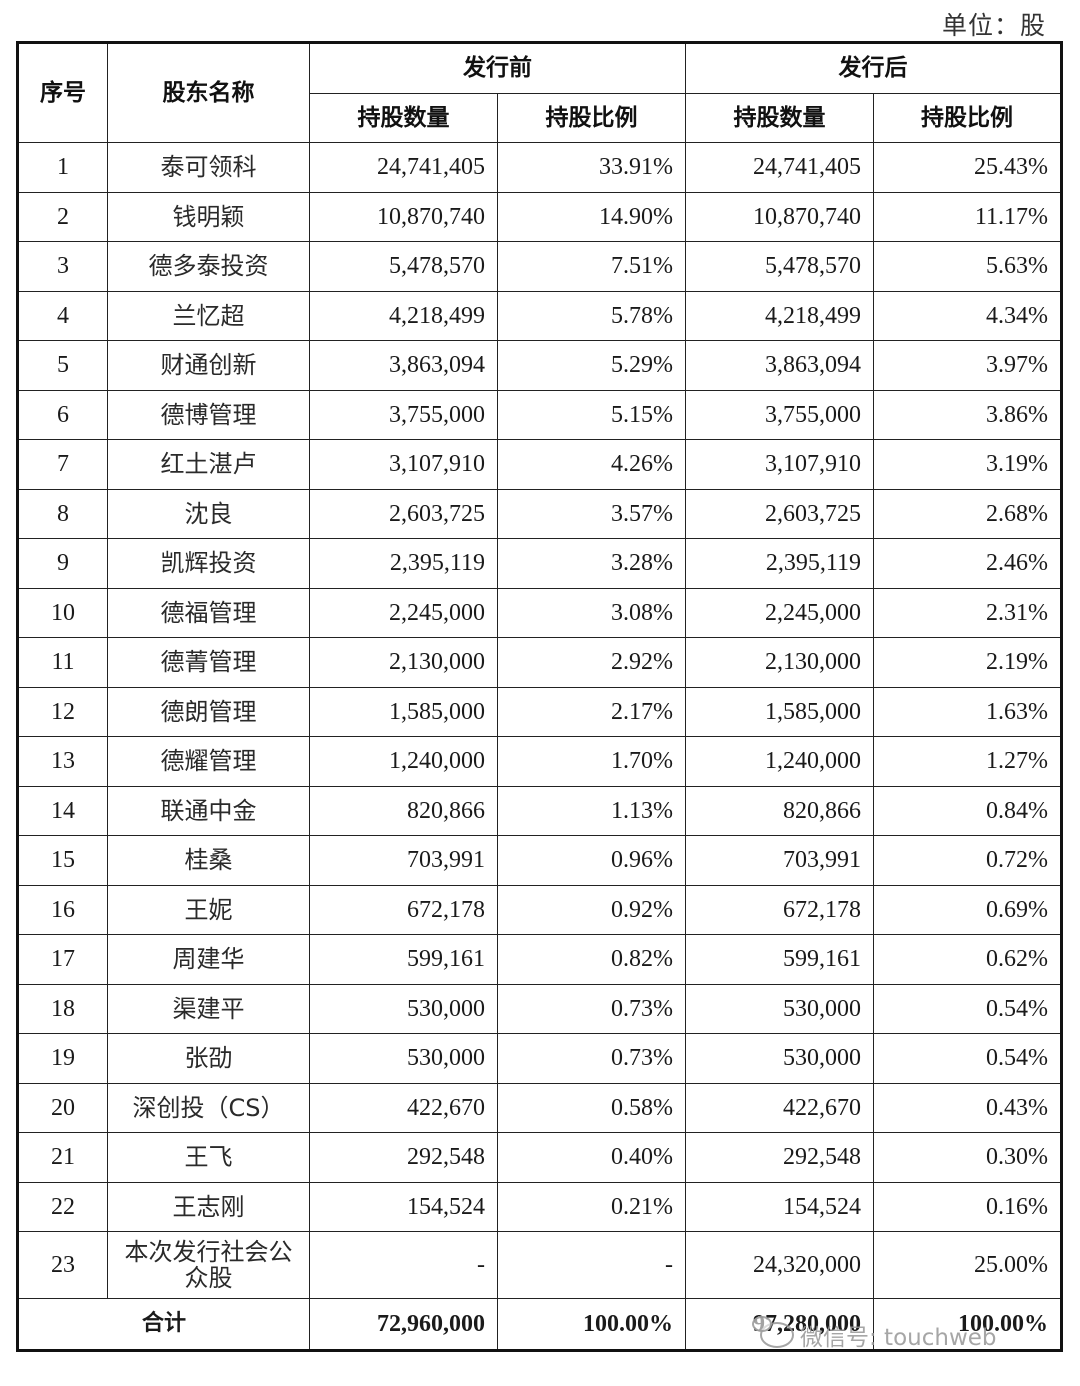 This screenshot has width=1080, height=1386. Describe the element at coordinates (779, 464) in the screenshot. I see `cell-shares-after: 3,107,910` at that location.